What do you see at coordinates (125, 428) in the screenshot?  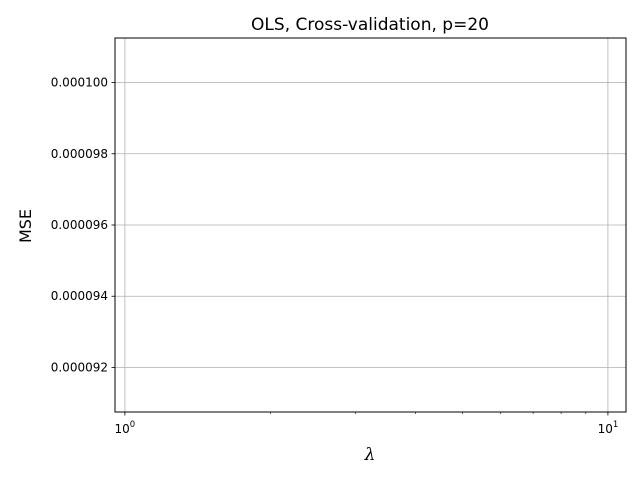 I see `x-tick-label: 10⁰` at bounding box center [125, 428].